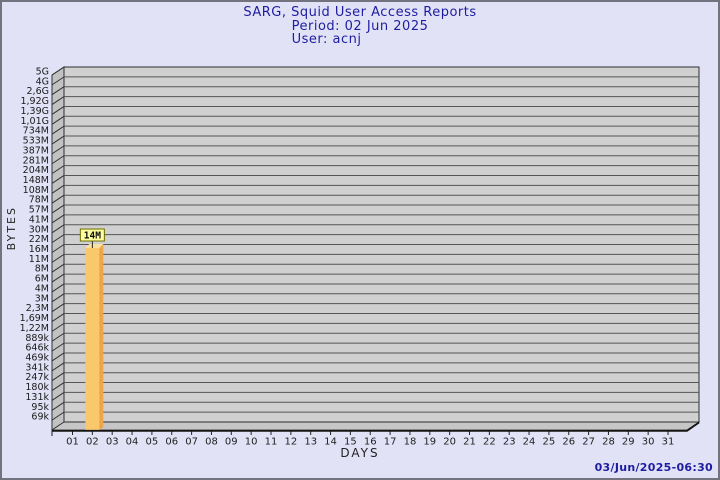 This screenshot has width=720, height=480. What do you see at coordinates (360, 12) in the screenshot?
I see `chart-title: SARG, Squid User Access Reports` at bounding box center [360, 12].